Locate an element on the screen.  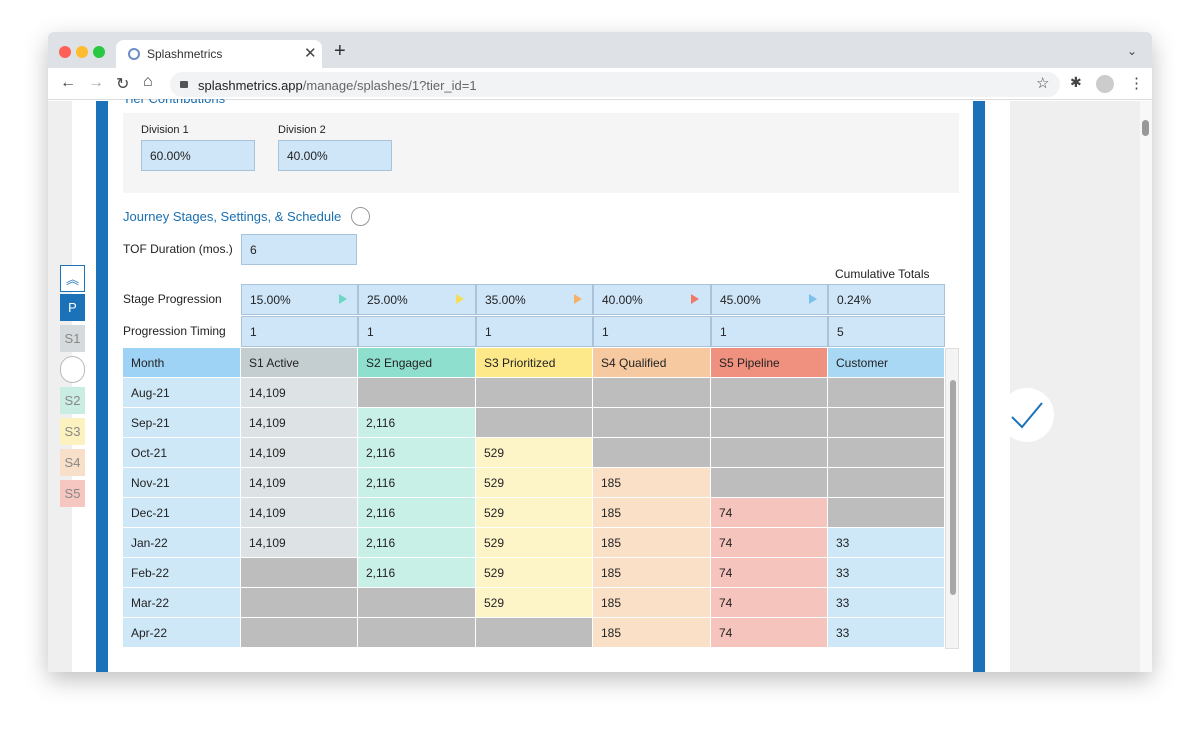
forward: → is located at coordinates (96, 82).